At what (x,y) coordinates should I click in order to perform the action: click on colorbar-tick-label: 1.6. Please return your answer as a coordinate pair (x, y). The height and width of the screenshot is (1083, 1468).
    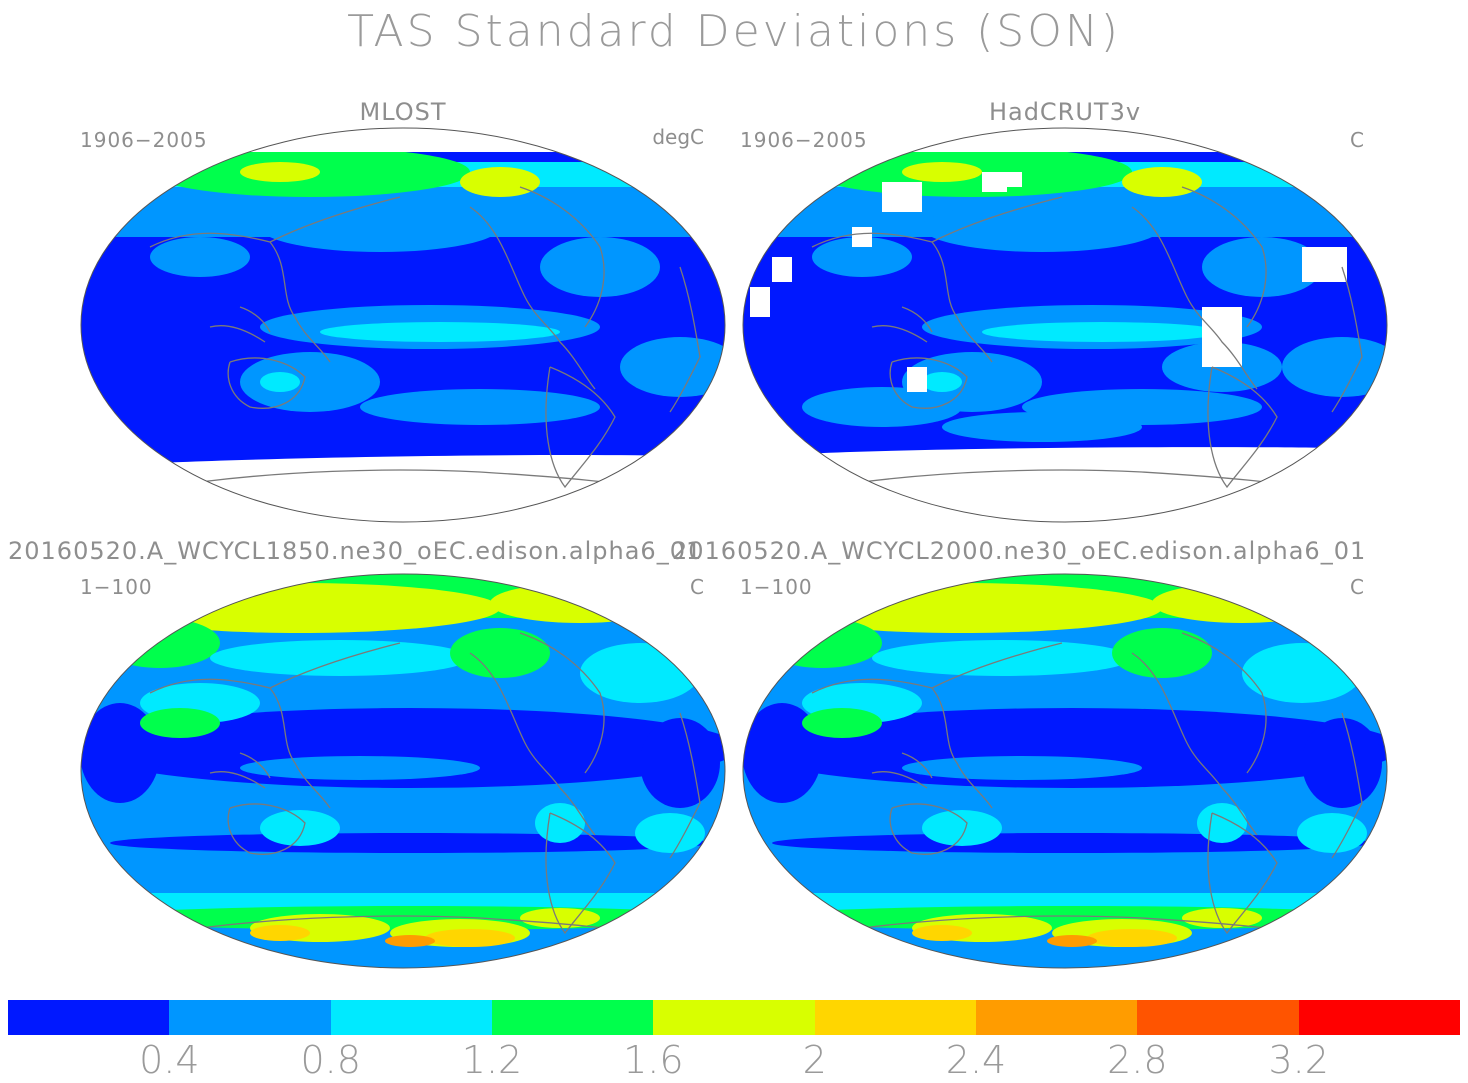
    Looking at the image, I should click on (653, 1060).